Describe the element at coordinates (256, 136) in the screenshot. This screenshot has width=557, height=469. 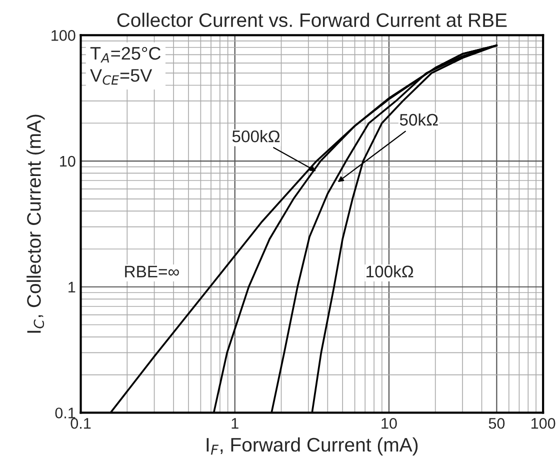
I see `annotation: 500kΩ` at that location.